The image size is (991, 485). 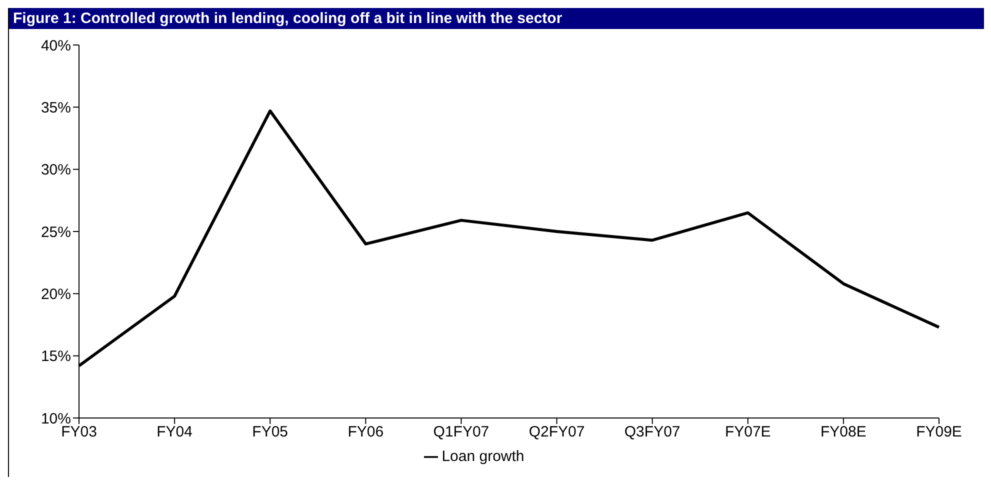 What do you see at coordinates (461, 432) in the screenshot?
I see `x-tick-label: Q1FY07` at bounding box center [461, 432].